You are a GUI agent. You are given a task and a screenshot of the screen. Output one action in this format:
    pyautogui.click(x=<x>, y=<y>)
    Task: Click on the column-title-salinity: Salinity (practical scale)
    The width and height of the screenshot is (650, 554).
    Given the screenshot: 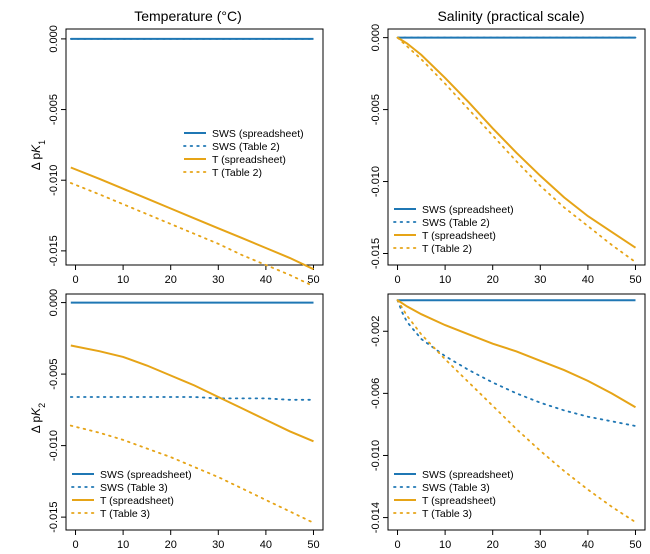 What is the action you would take?
    pyautogui.click(x=510, y=16)
    